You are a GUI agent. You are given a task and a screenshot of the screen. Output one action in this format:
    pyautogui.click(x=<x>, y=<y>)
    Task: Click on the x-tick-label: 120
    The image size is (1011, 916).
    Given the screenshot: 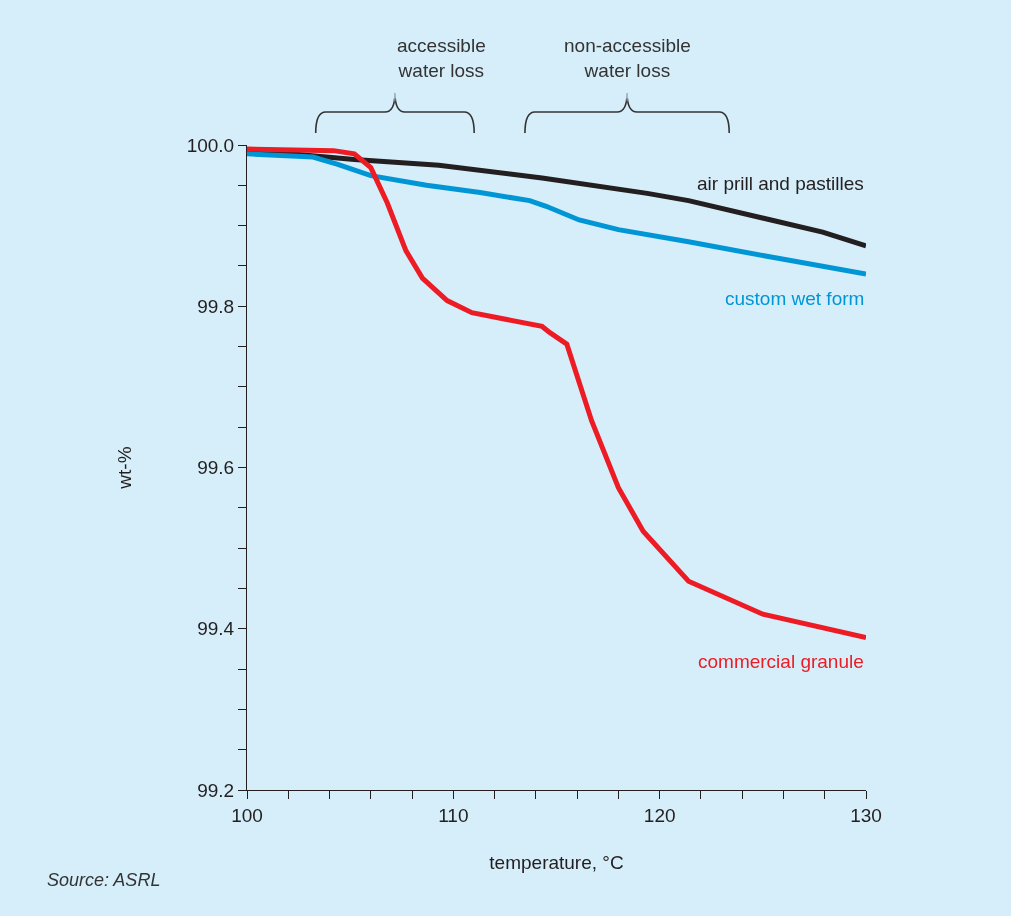 What is the action you would take?
    pyautogui.click(x=659, y=815)
    